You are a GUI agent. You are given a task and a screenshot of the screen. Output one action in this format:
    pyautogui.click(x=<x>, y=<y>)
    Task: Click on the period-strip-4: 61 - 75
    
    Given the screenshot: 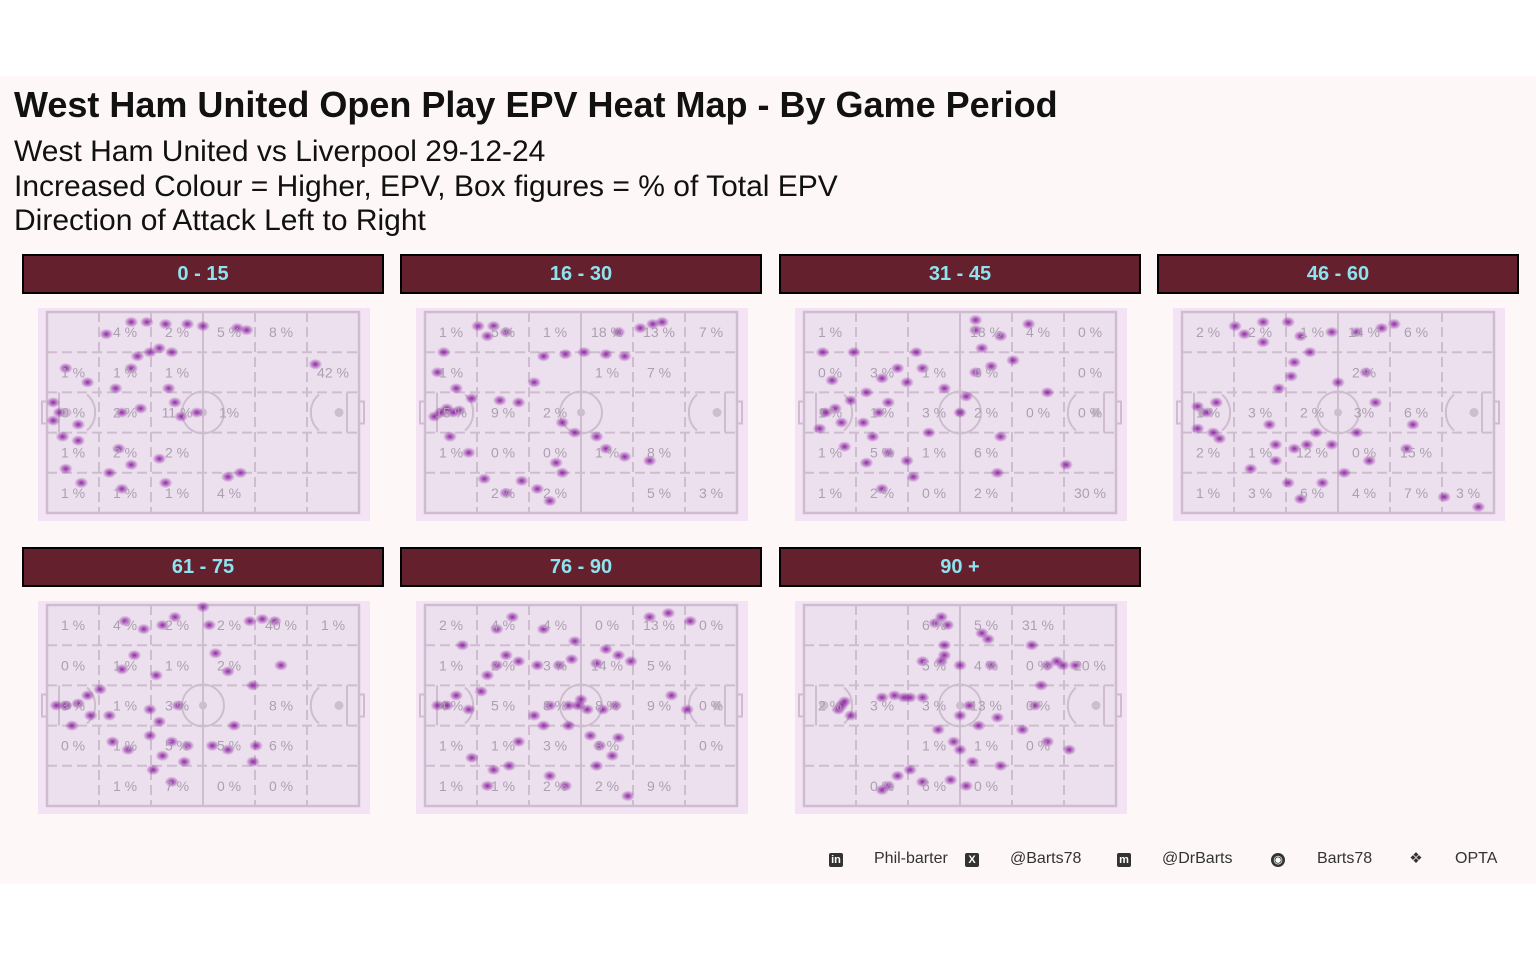 What is the action you would take?
    pyautogui.click(x=203, y=567)
    